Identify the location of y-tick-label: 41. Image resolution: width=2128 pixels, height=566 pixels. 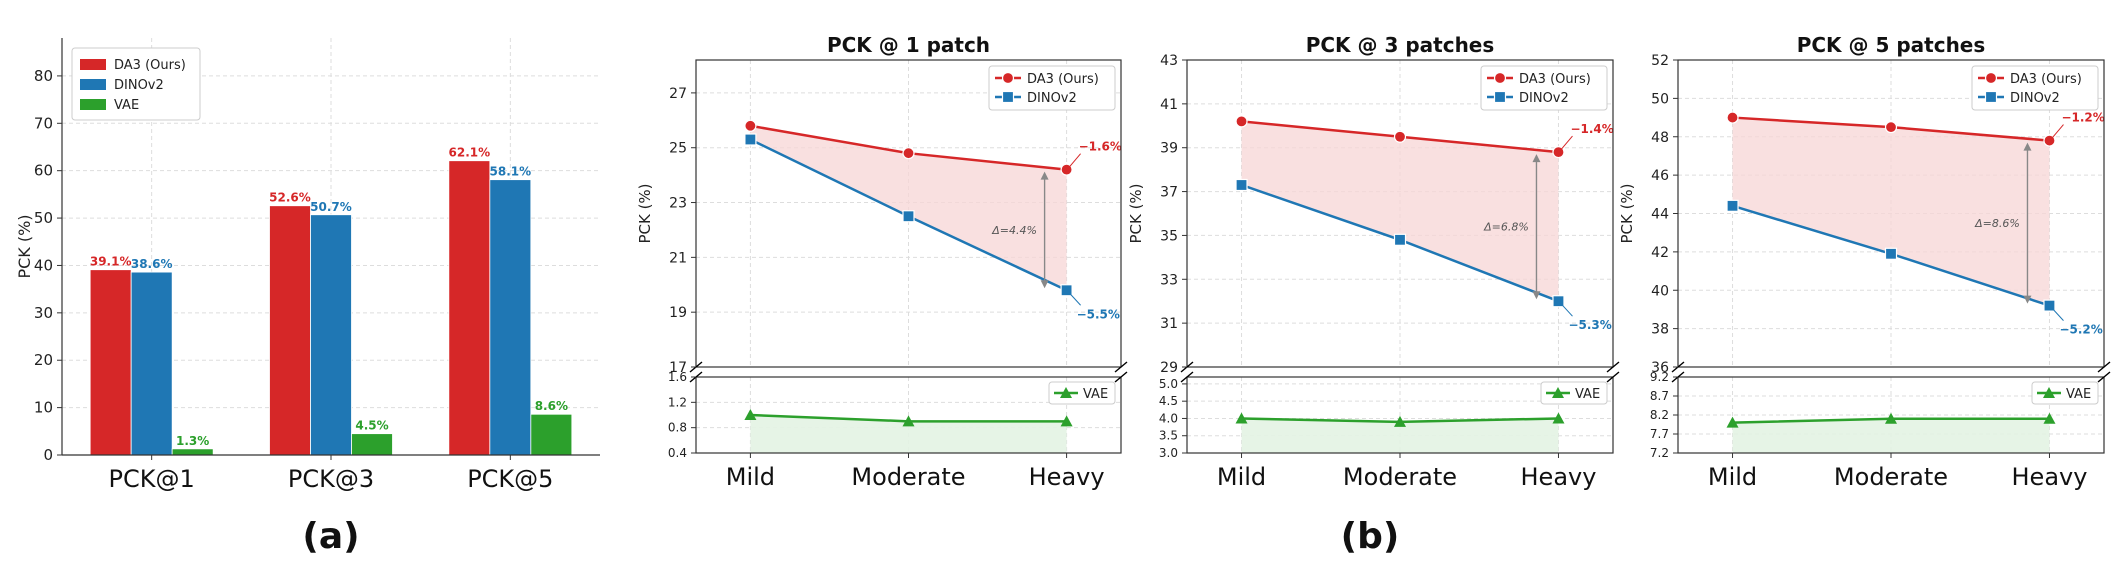
(1169, 105).